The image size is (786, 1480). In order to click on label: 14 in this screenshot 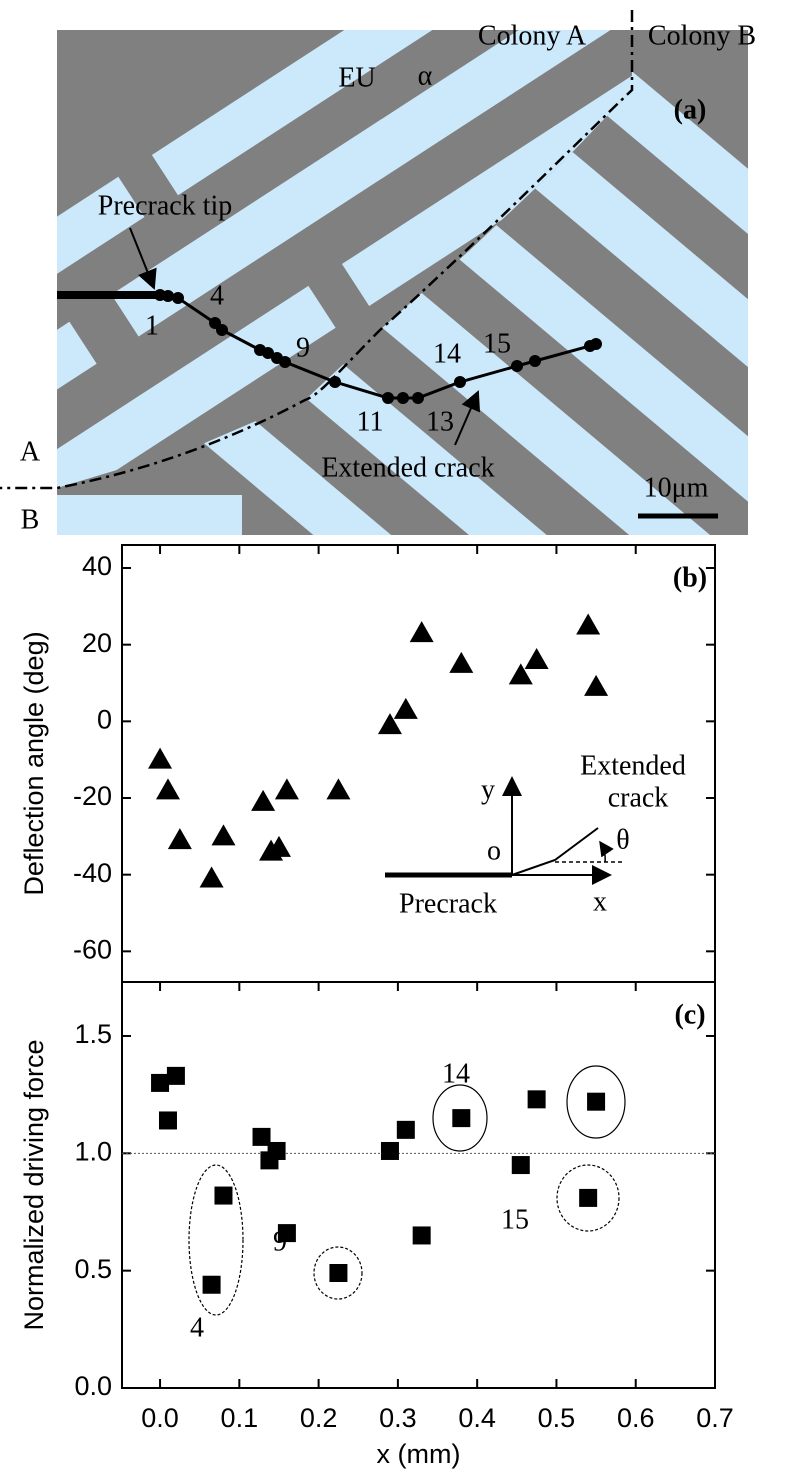, I will do `click(447, 353)`.